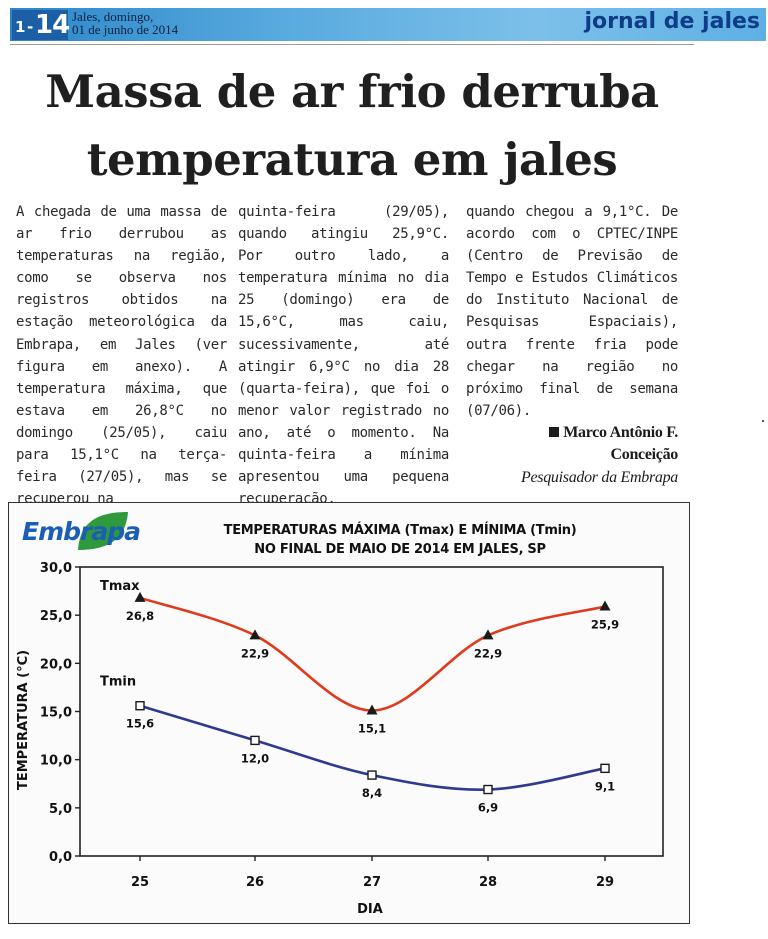  I want to click on series-name-tmin: Tmin, so click(118, 682).